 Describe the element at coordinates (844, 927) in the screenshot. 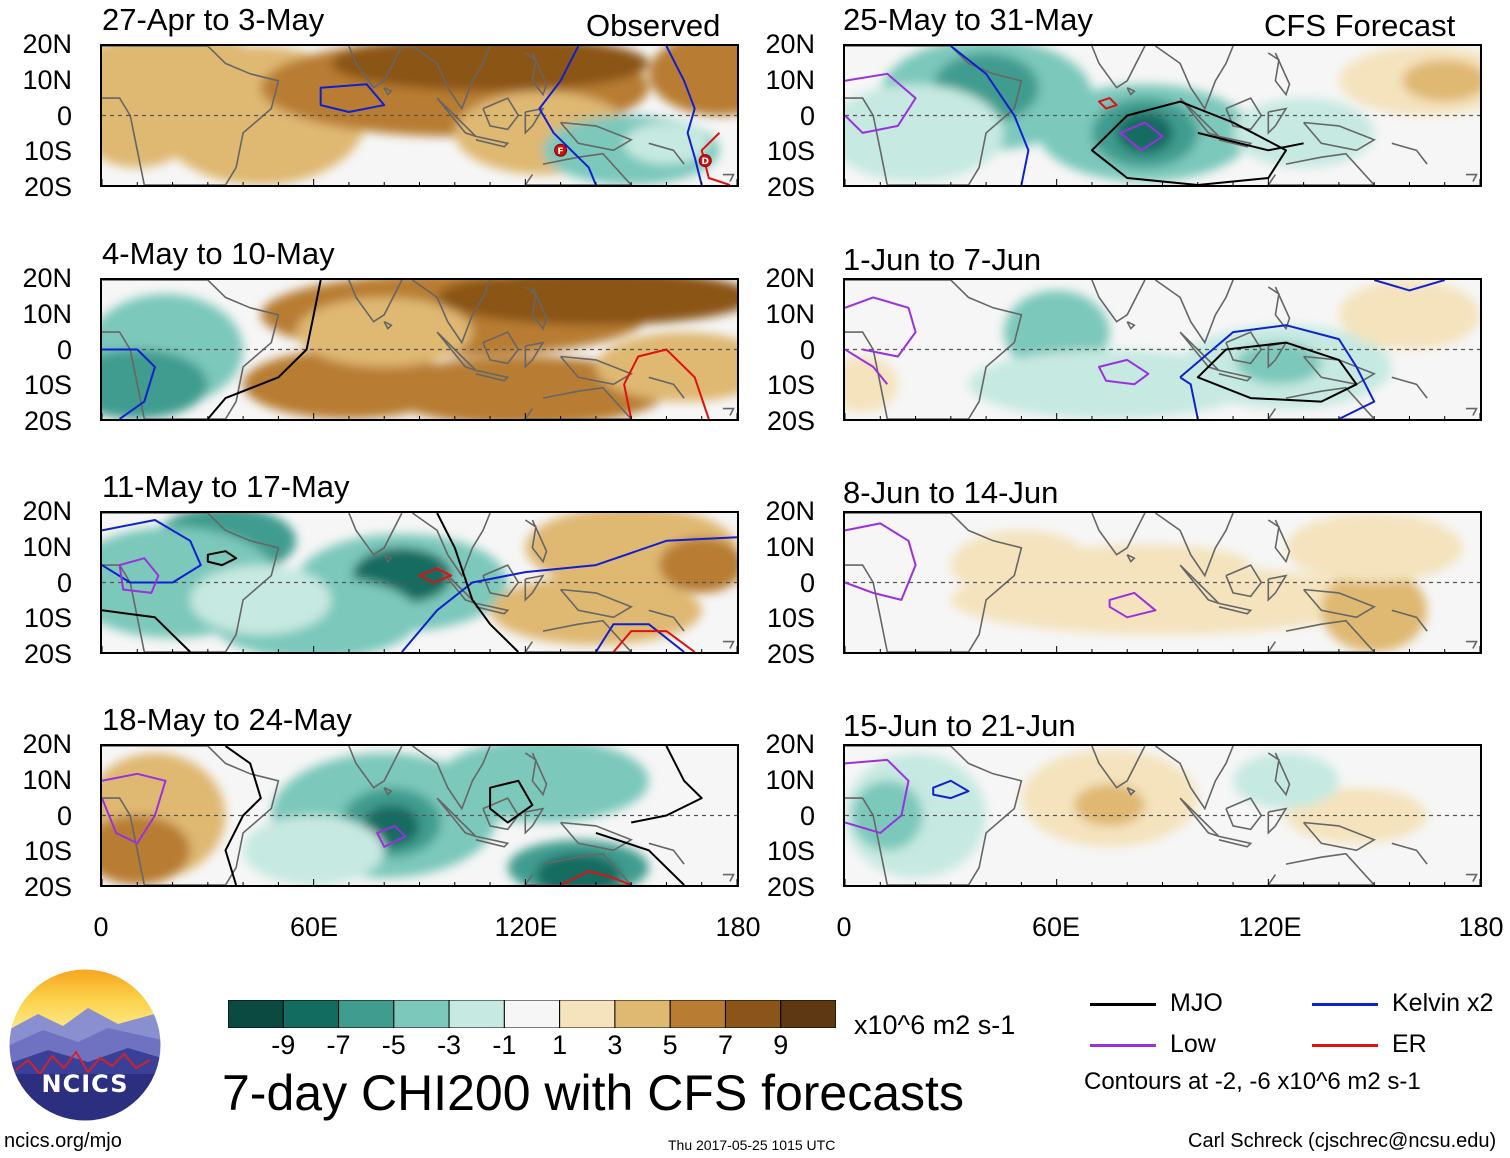

I see `lon-label-right-0: 0` at that location.